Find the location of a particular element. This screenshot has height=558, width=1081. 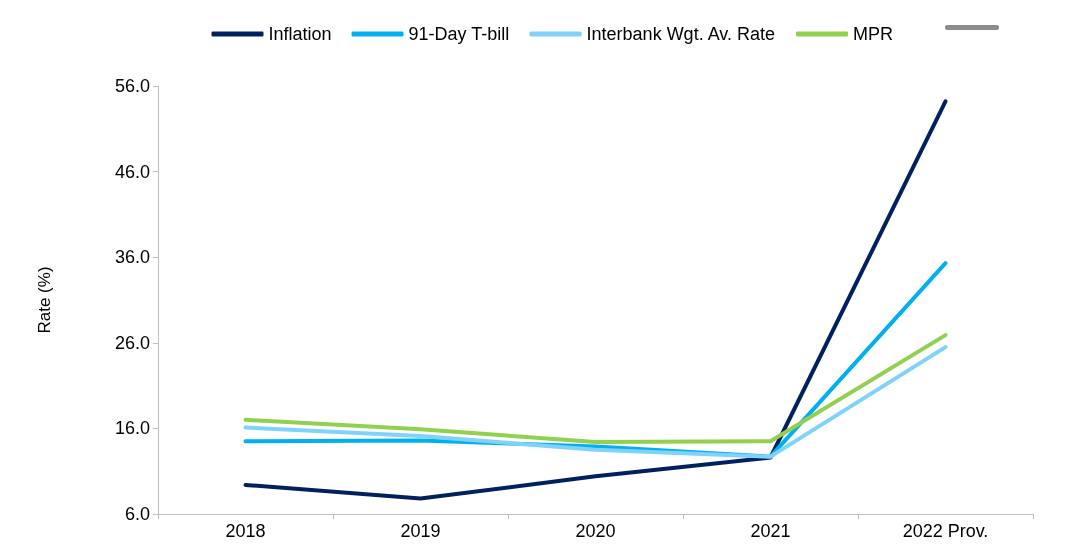

y-tick-label: 36.0 is located at coordinates (132, 257).